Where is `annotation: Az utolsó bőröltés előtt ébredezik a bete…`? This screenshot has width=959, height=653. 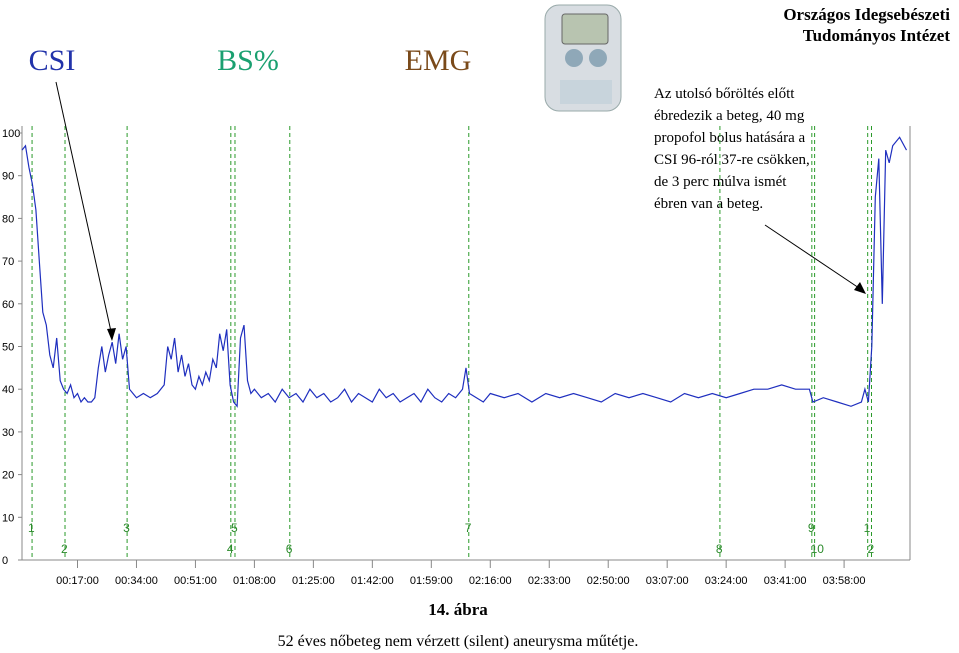
annotation: Az utolsó bőröltés előtt ébredezik a bete… is located at coordinates (732, 149).